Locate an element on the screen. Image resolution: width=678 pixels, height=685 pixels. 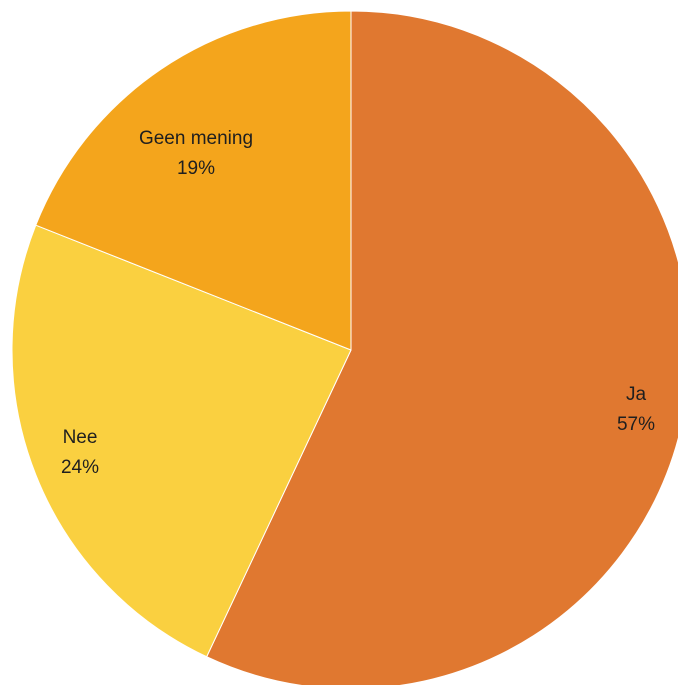
data-label-nee: Nee 24% is located at coordinates (80, 452).